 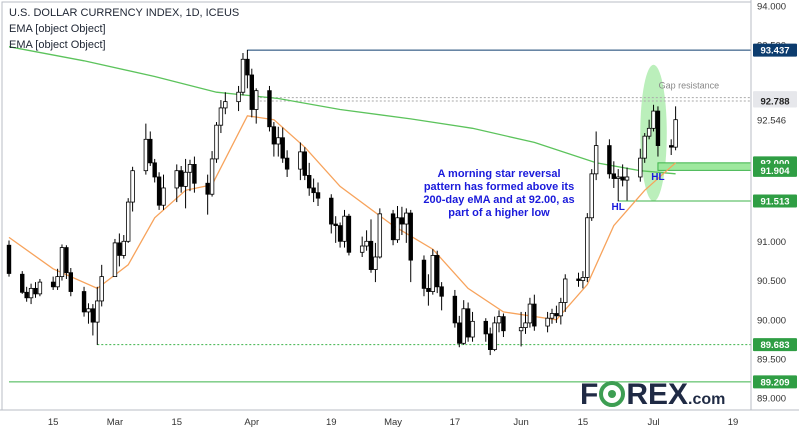 What do you see at coordinates (771, 121) in the screenshot?
I see `y-tick-label: 92.546` at bounding box center [771, 121].